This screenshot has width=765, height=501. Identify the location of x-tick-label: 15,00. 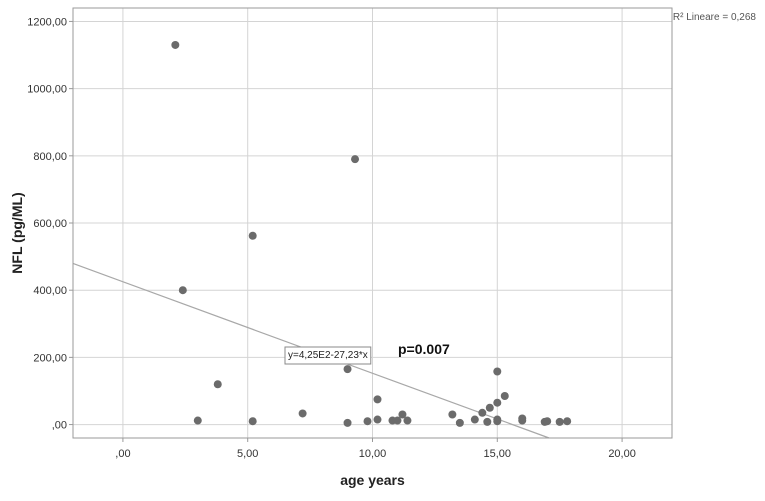
(498, 454).